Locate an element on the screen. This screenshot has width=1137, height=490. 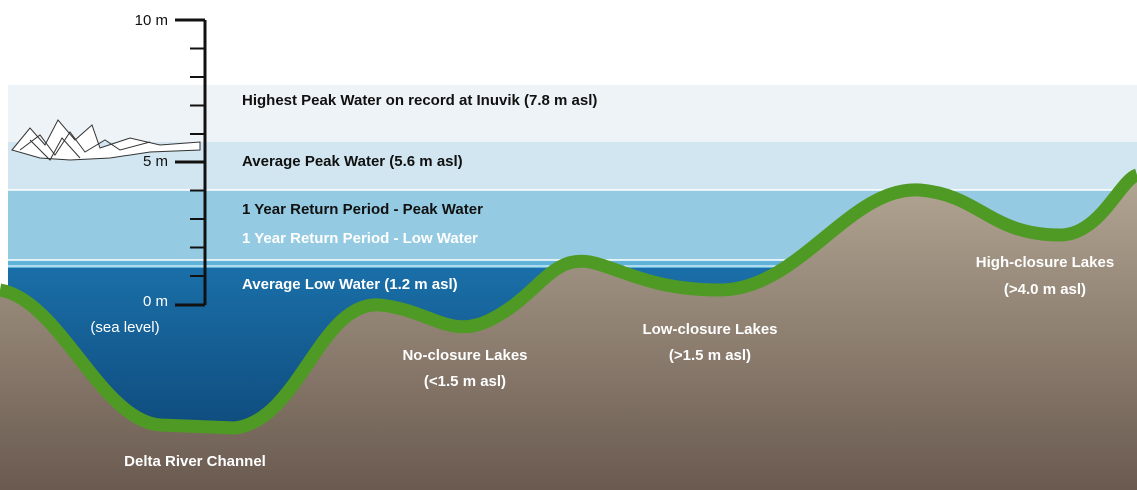
terrain-level: (>4.0 m asl) is located at coordinates (1045, 289).